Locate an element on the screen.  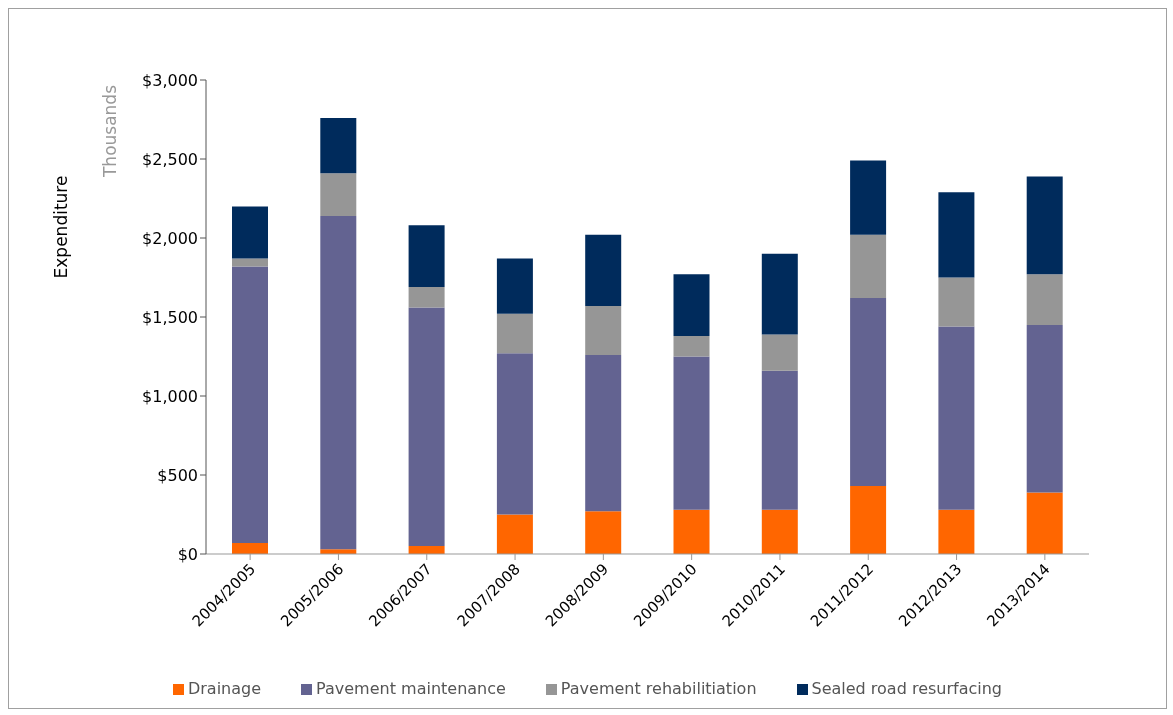
legend-label: Pavement rehabilitiation is located at coordinates (658, 688).